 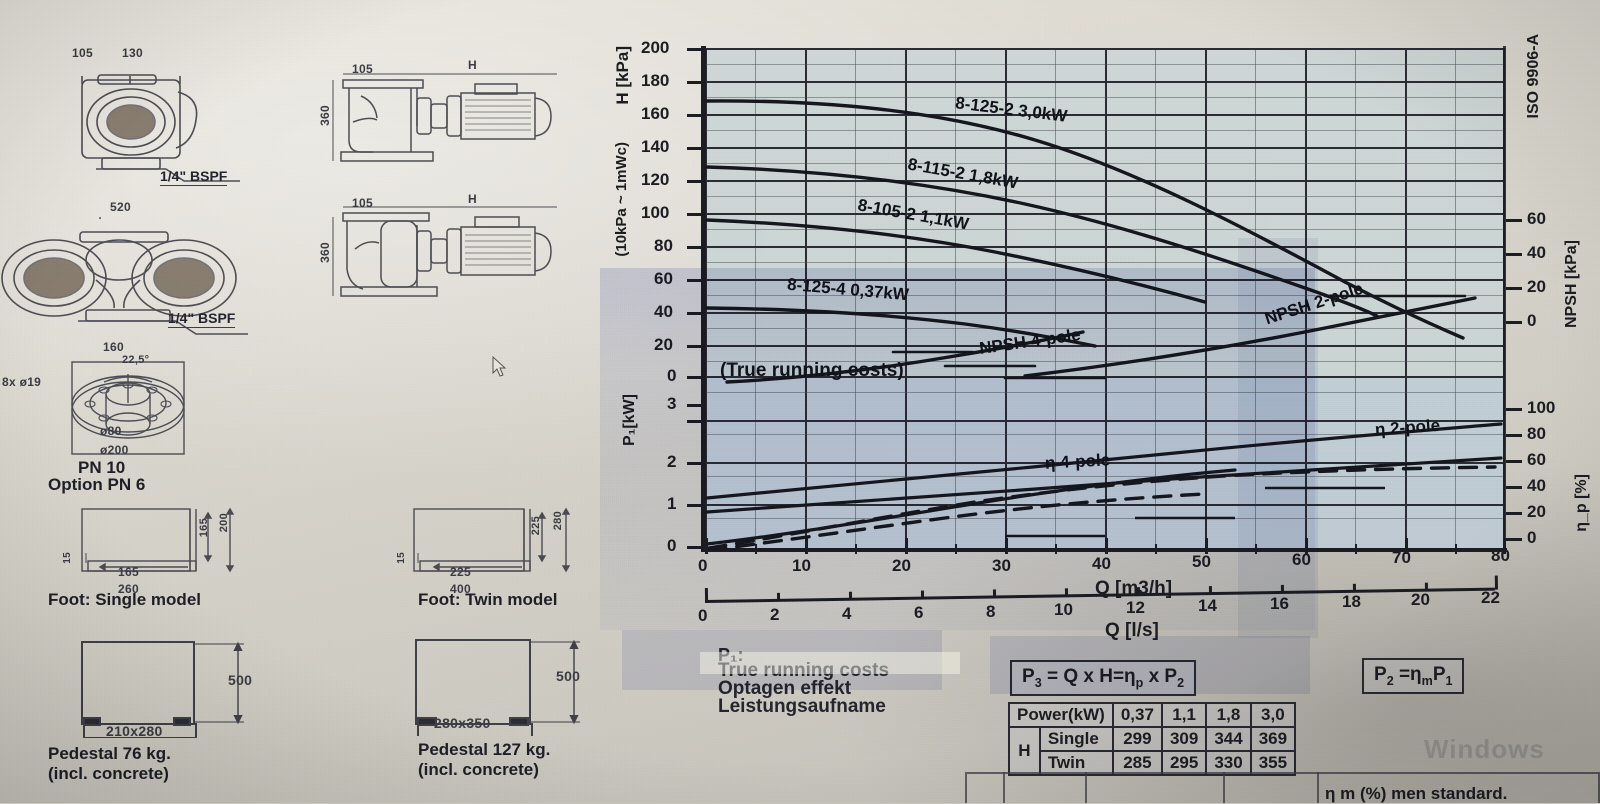 What do you see at coordinates (1490, 598) in the screenshot?
I see `tick-qls-22: 22` at bounding box center [1490, 598].